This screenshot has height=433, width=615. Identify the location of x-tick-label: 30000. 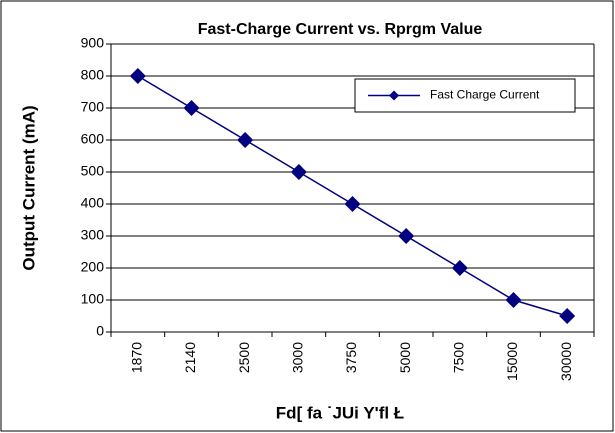
(566, 361).